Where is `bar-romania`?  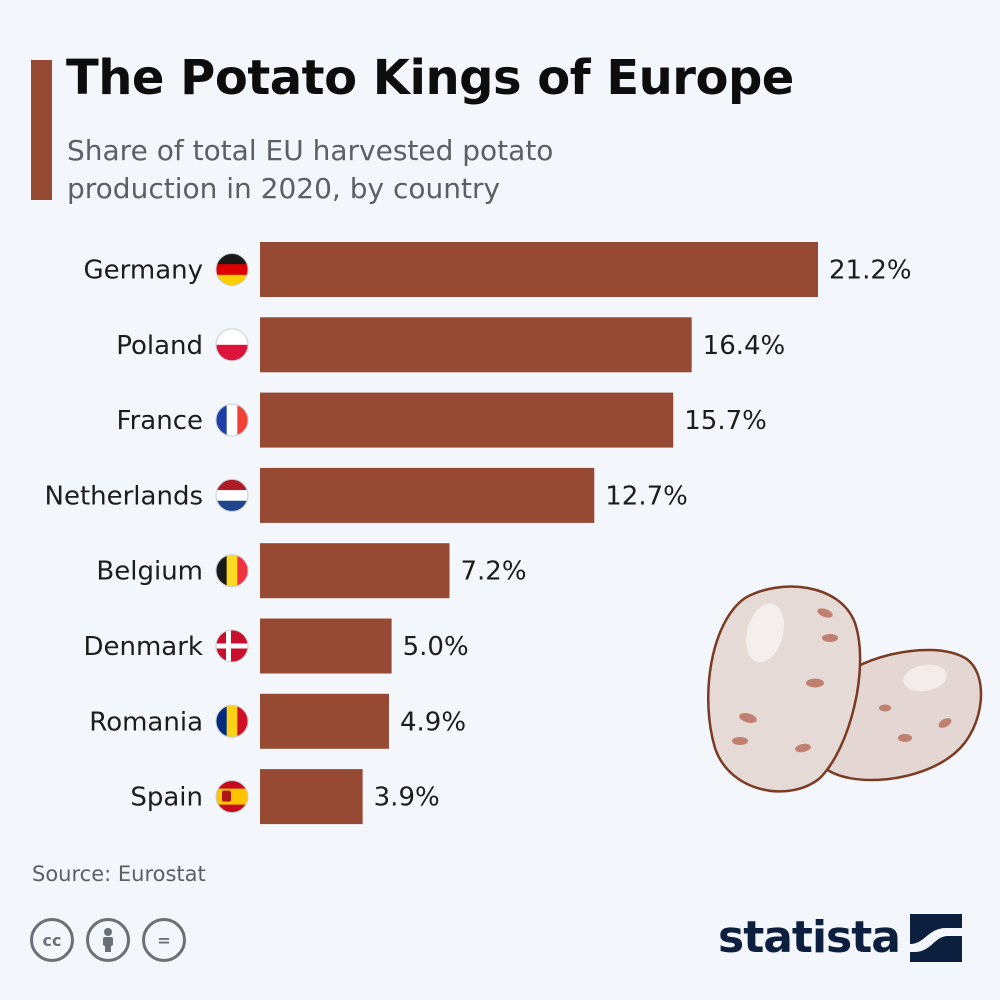
bar-romania is located at coordinates (324, 721).